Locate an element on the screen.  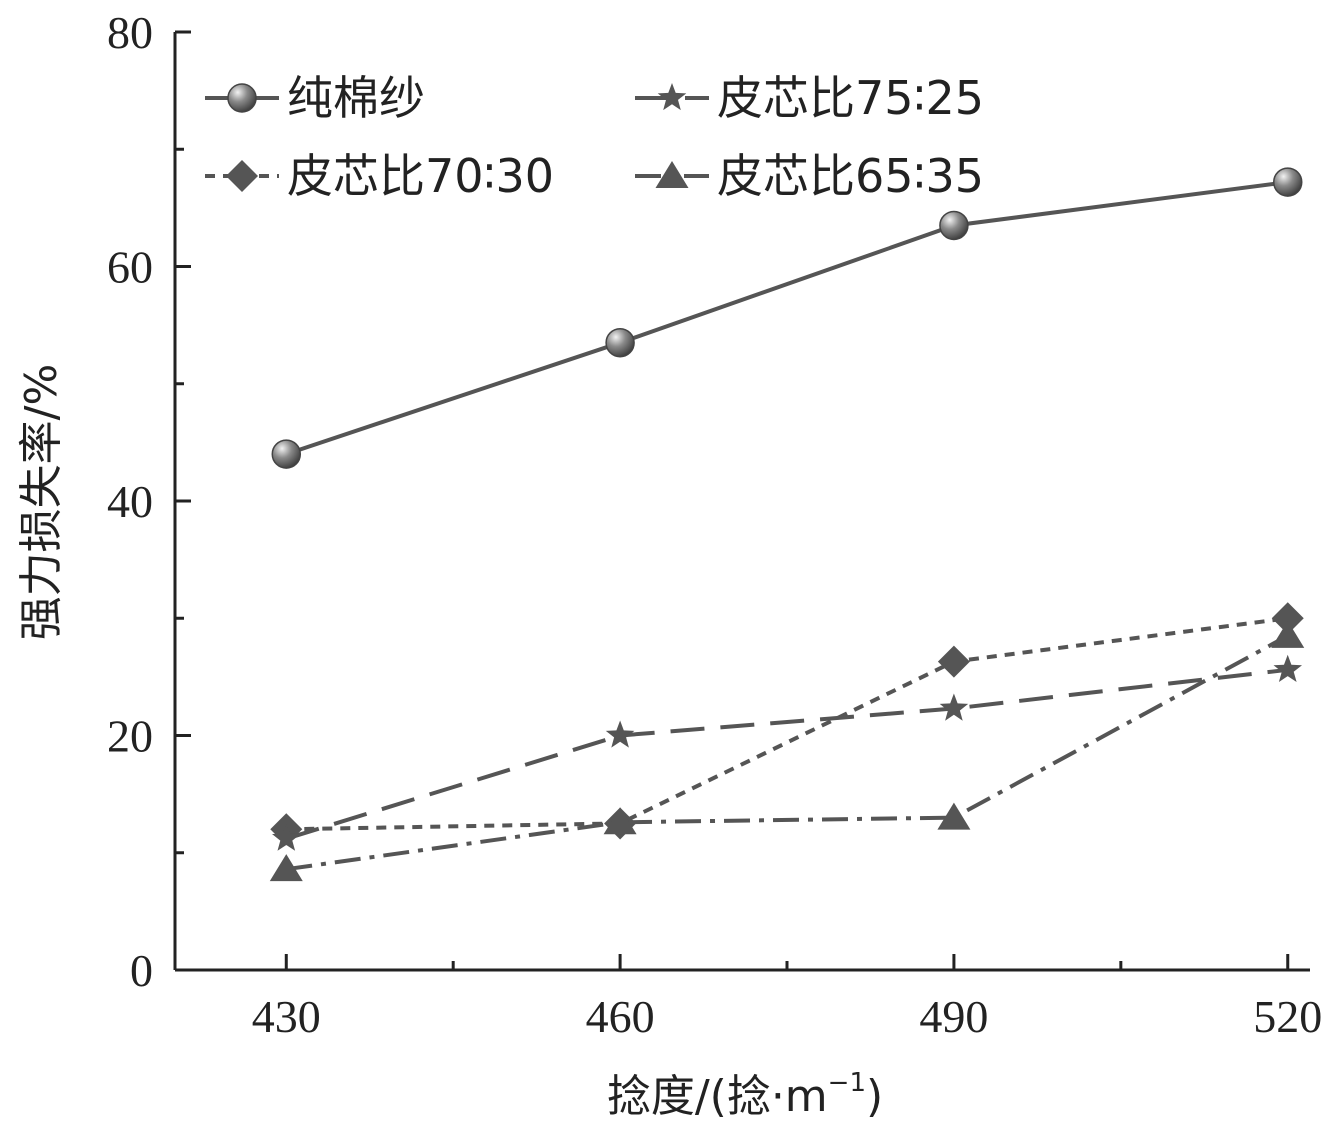
y-tick-label: 80 is located at coordinates (130, 32).